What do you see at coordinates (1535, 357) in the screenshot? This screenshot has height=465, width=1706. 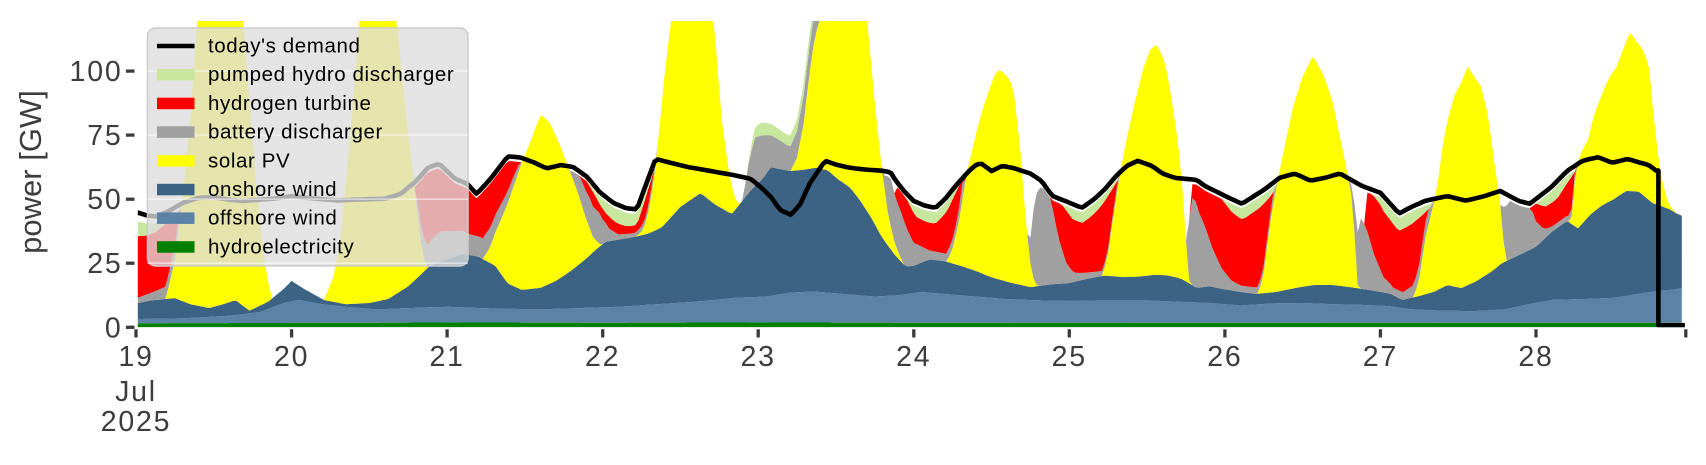 I see `svg-text: 28` at bounding box center [1535, 357].